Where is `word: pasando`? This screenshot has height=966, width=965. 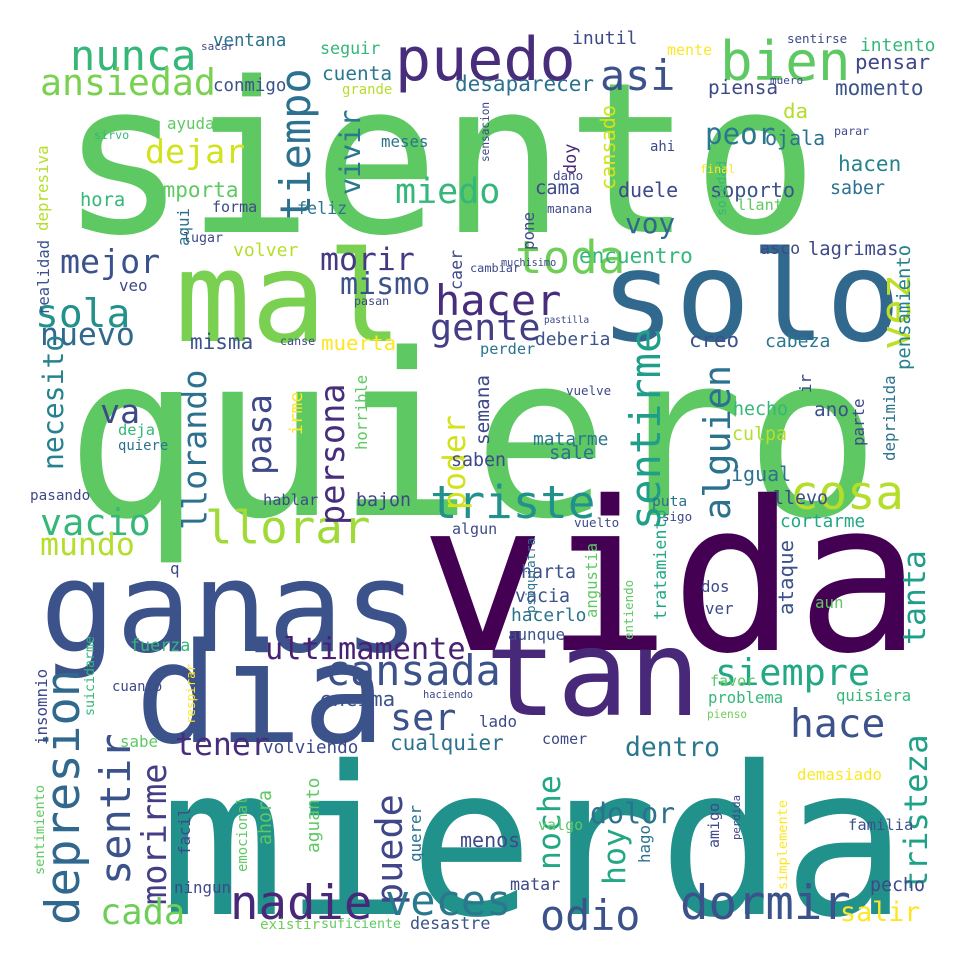 word: pasando is located at coordinates (60, 496).